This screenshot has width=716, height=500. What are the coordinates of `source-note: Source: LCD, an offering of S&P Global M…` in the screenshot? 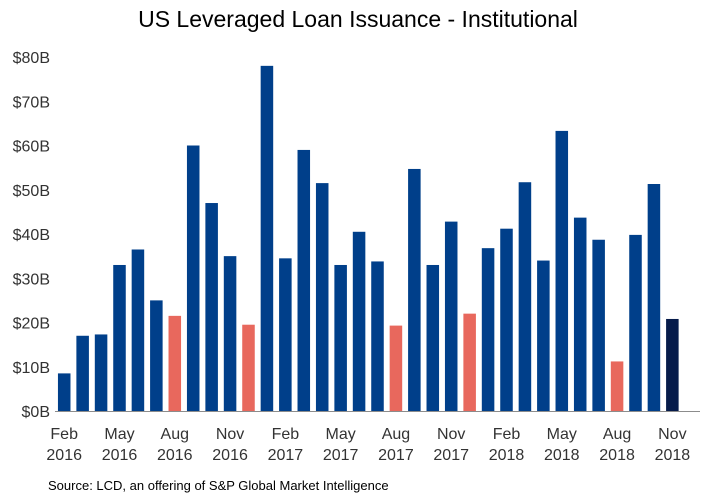 It's located at (218, 485).